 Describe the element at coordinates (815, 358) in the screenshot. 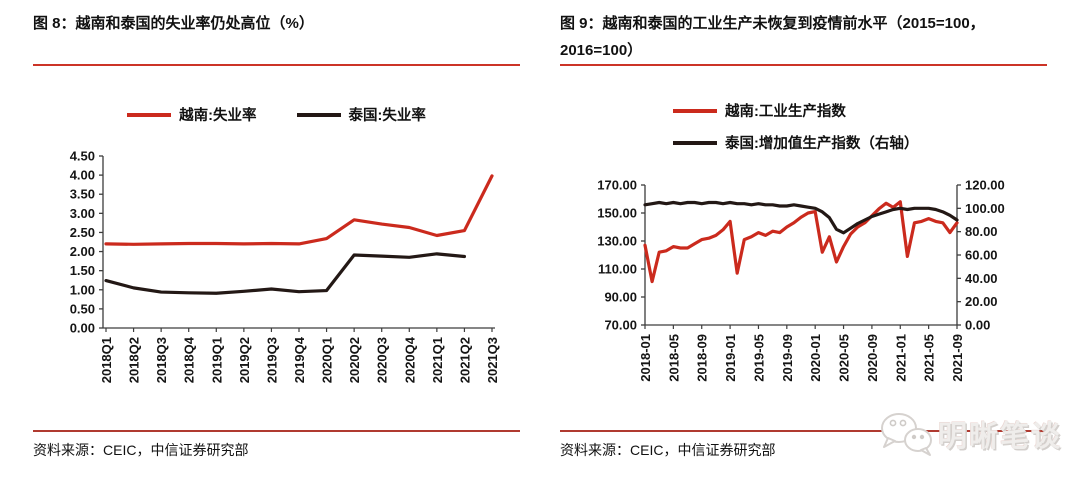

I see `svg-text: 2020-01` at that location.